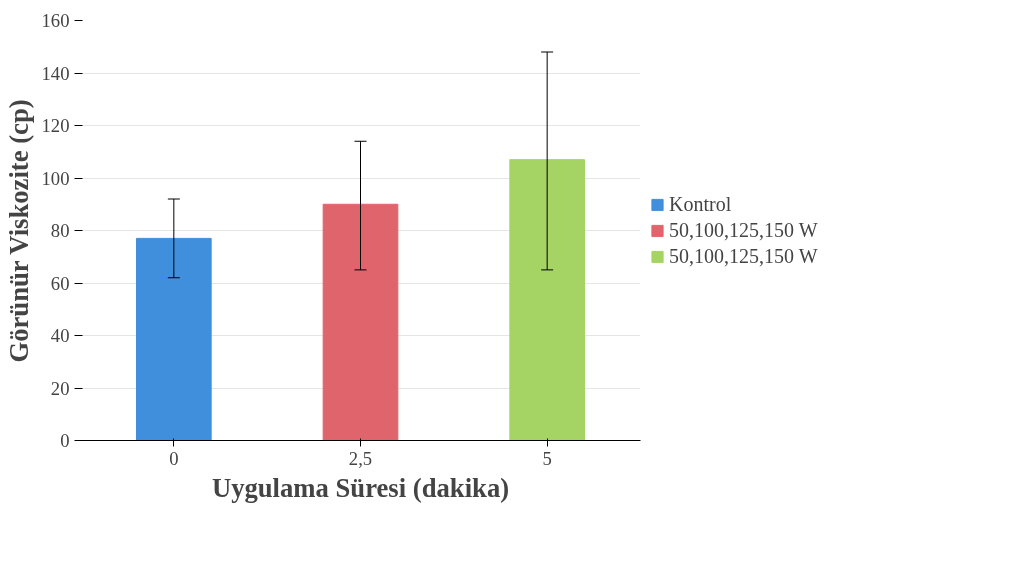 Image resolution: width=1024 pixels, height=587 pixels. I want to click on y-tick-label: 160, so click(55, 20).